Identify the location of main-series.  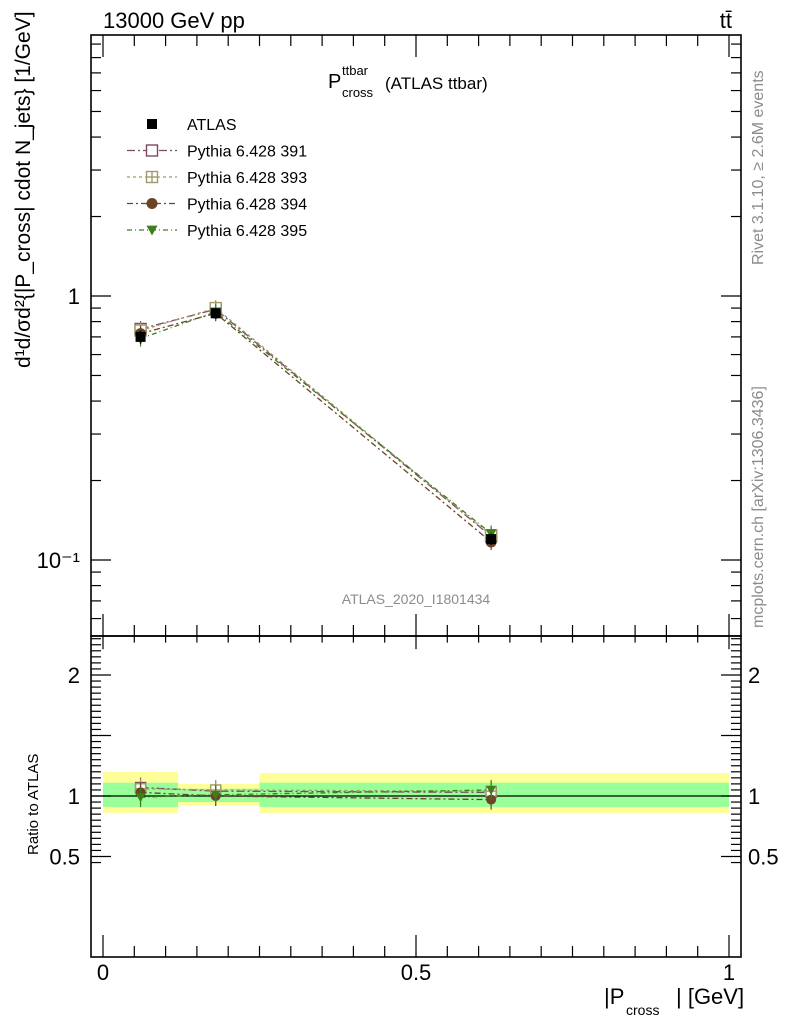
(316, 425).